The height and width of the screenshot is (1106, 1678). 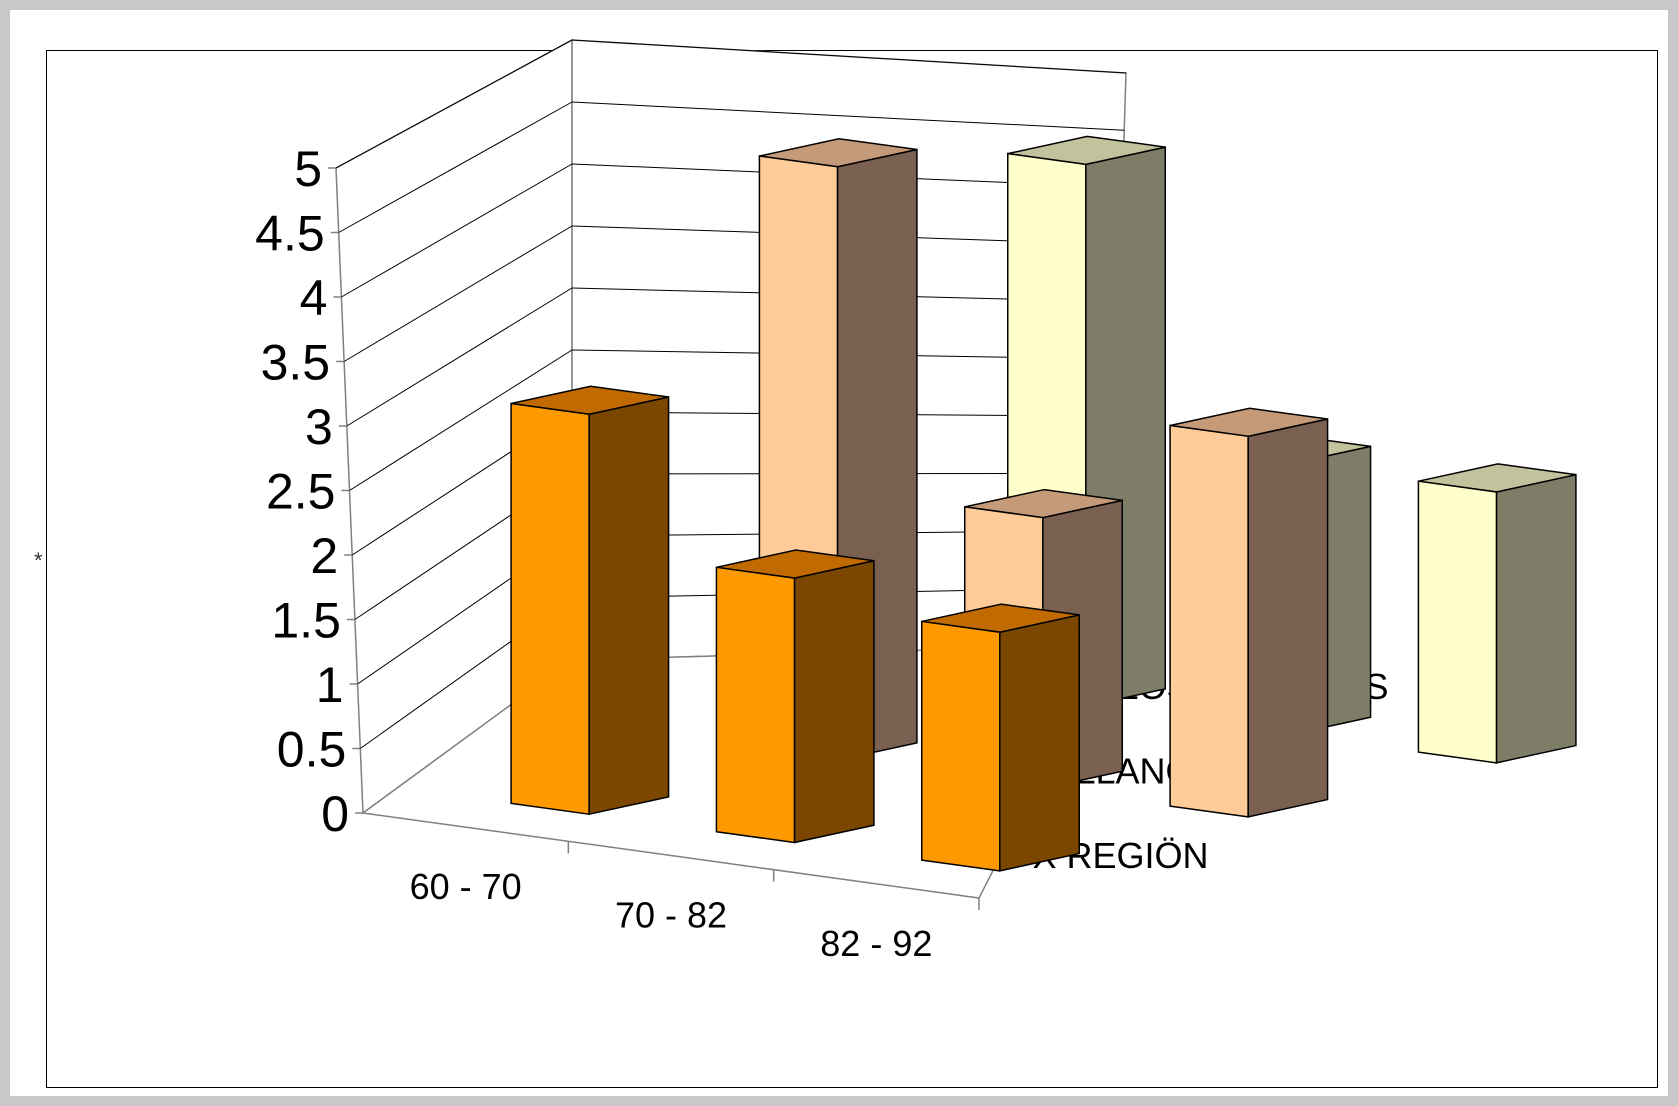 I want to click on x-category-label: 60 - 70, so click(x=466, y=886).